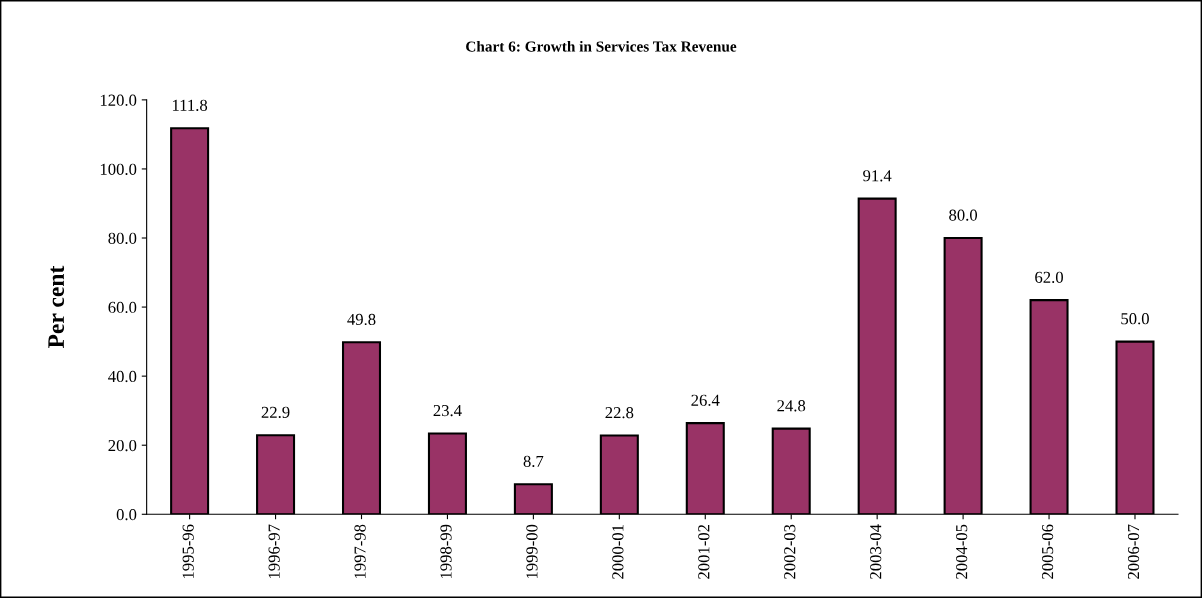  What do you see at coordinates (274, 551) in the screenshot?
I see `x-tick-label: 1996-97` at bounding box center [274, 551].